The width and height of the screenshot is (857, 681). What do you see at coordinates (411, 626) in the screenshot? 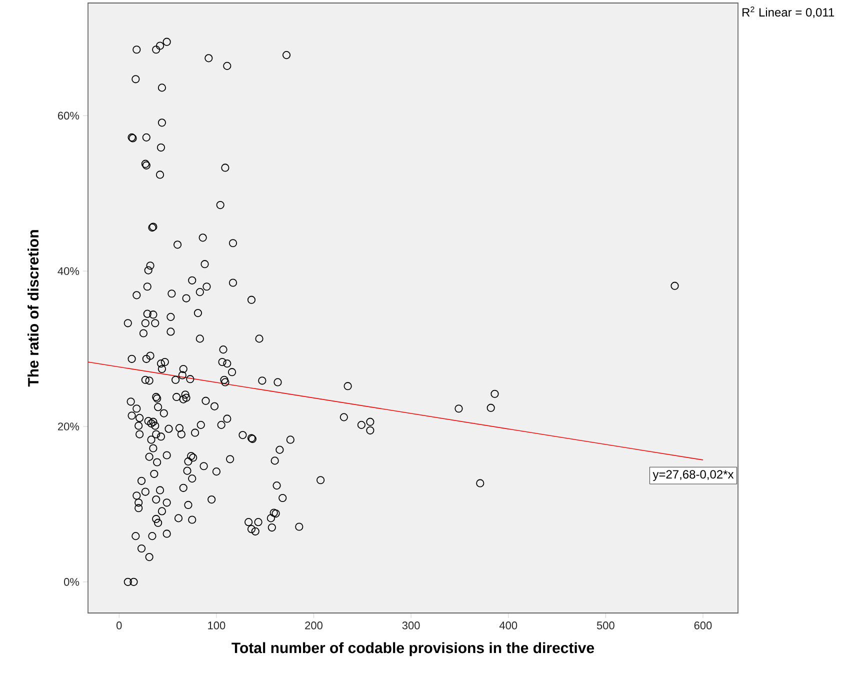
I see `x-tick-label: 300` at bounding box center [411, 626].